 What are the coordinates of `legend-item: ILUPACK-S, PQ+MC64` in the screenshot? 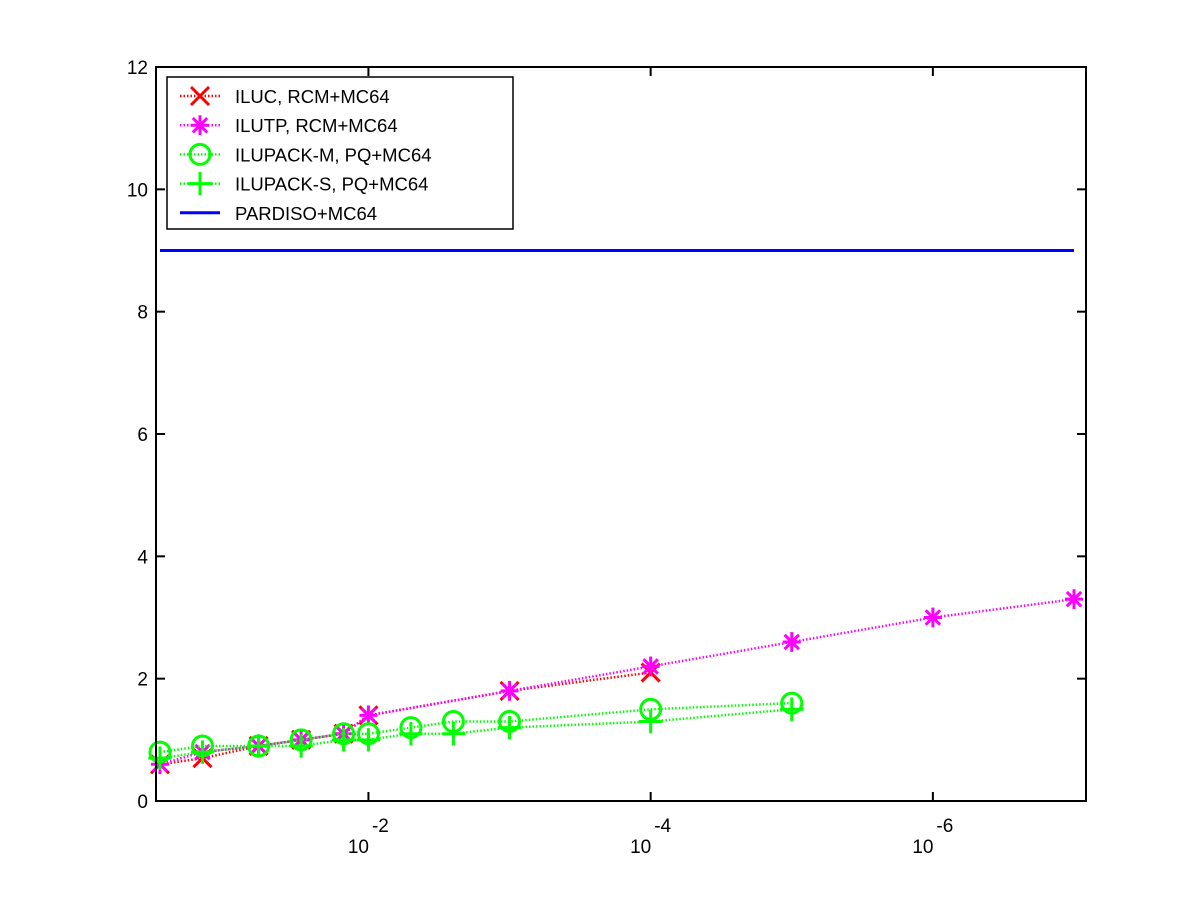 It's located at (304, 183).